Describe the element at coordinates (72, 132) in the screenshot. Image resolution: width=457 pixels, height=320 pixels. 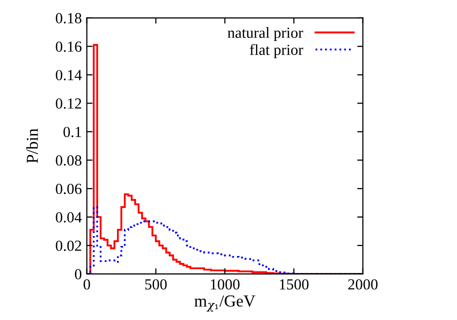
I see `y-tick-label: 0.1` at that location.